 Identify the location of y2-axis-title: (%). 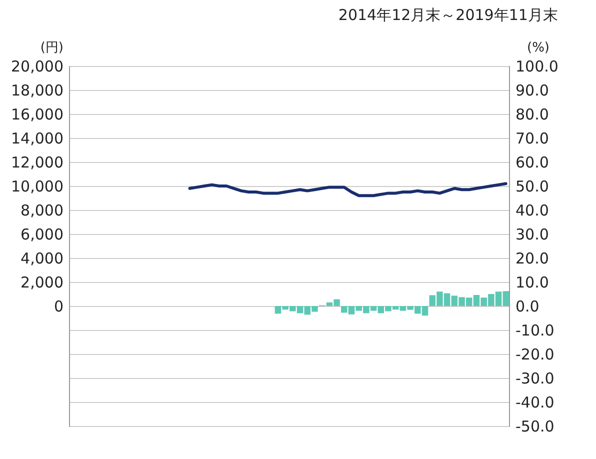
(538, 48).